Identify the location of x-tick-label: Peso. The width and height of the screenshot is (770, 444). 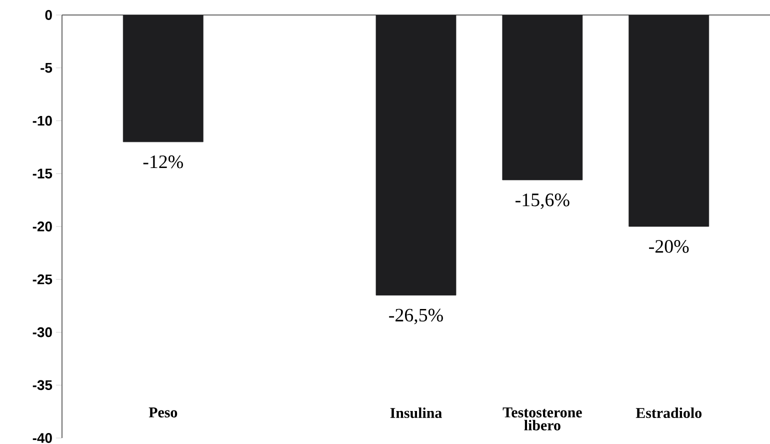
(163, 413).